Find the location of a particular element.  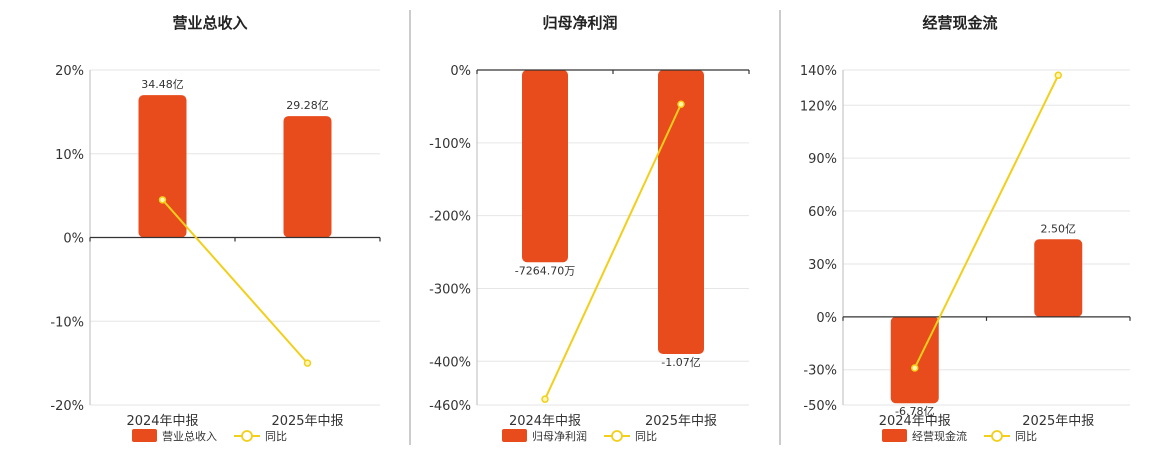

y-tick-label: -50% is located at coordinates (820, 406).